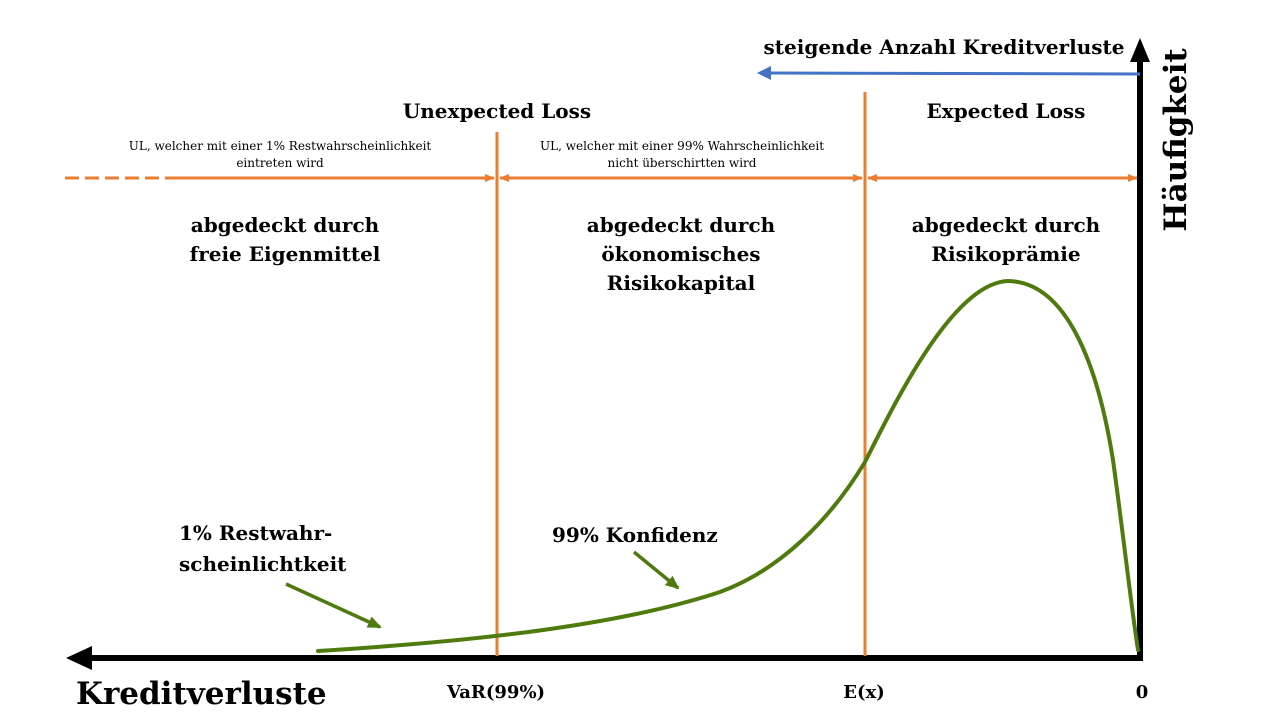 Image resolution: width=1280 pixels, height=720 pixels. What do you see at coordinates (1142, 692) in the screenshot?
I see `zero-label: 0` at bounding box center [1142, 692].